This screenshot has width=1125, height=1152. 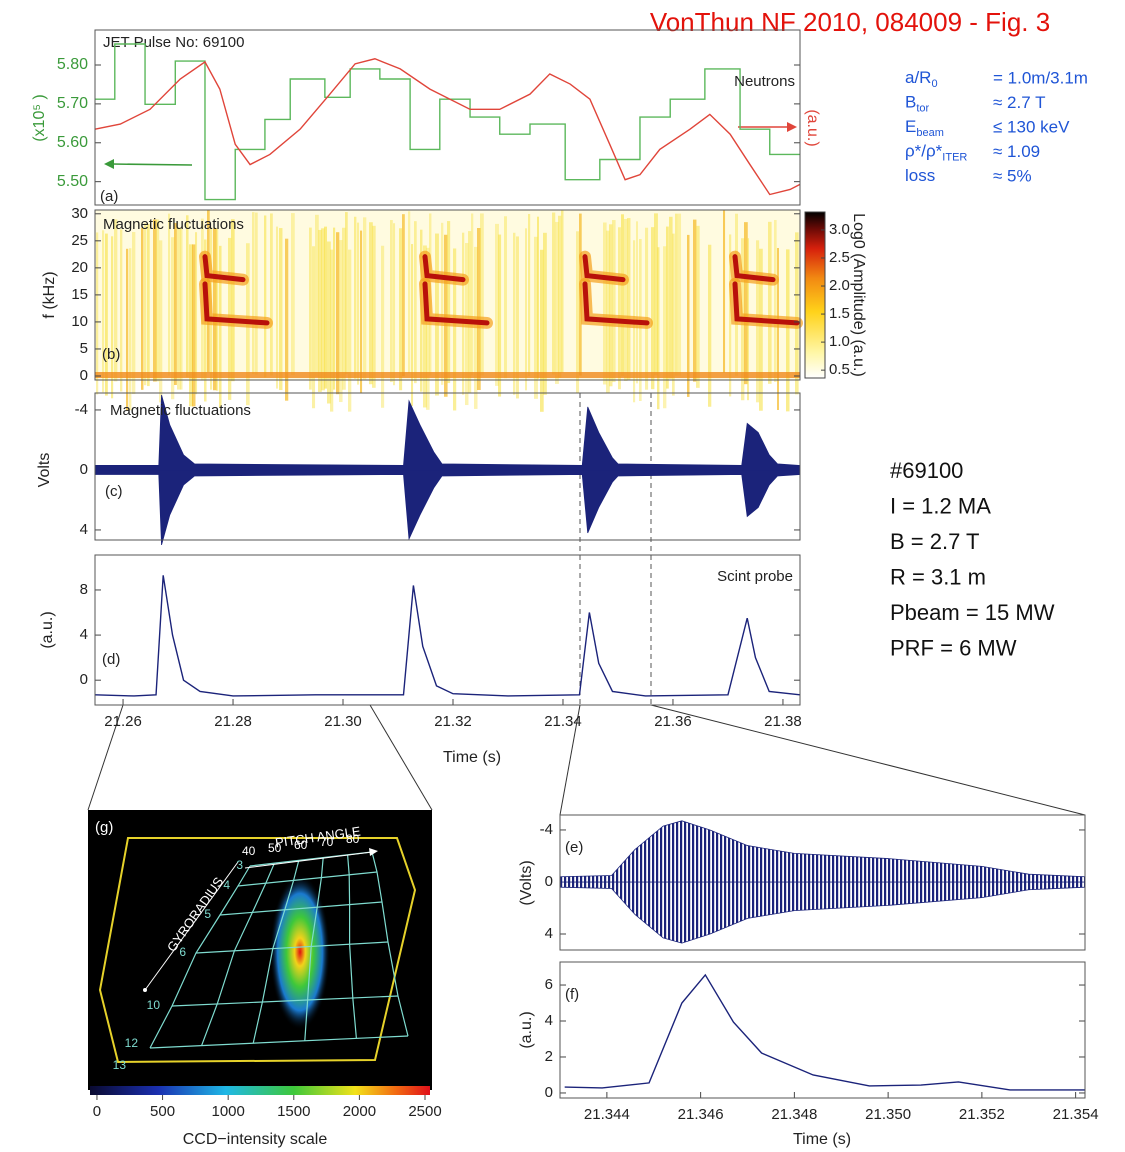 I want to click on y-tick-label: 15, so click(x=79, y=294).